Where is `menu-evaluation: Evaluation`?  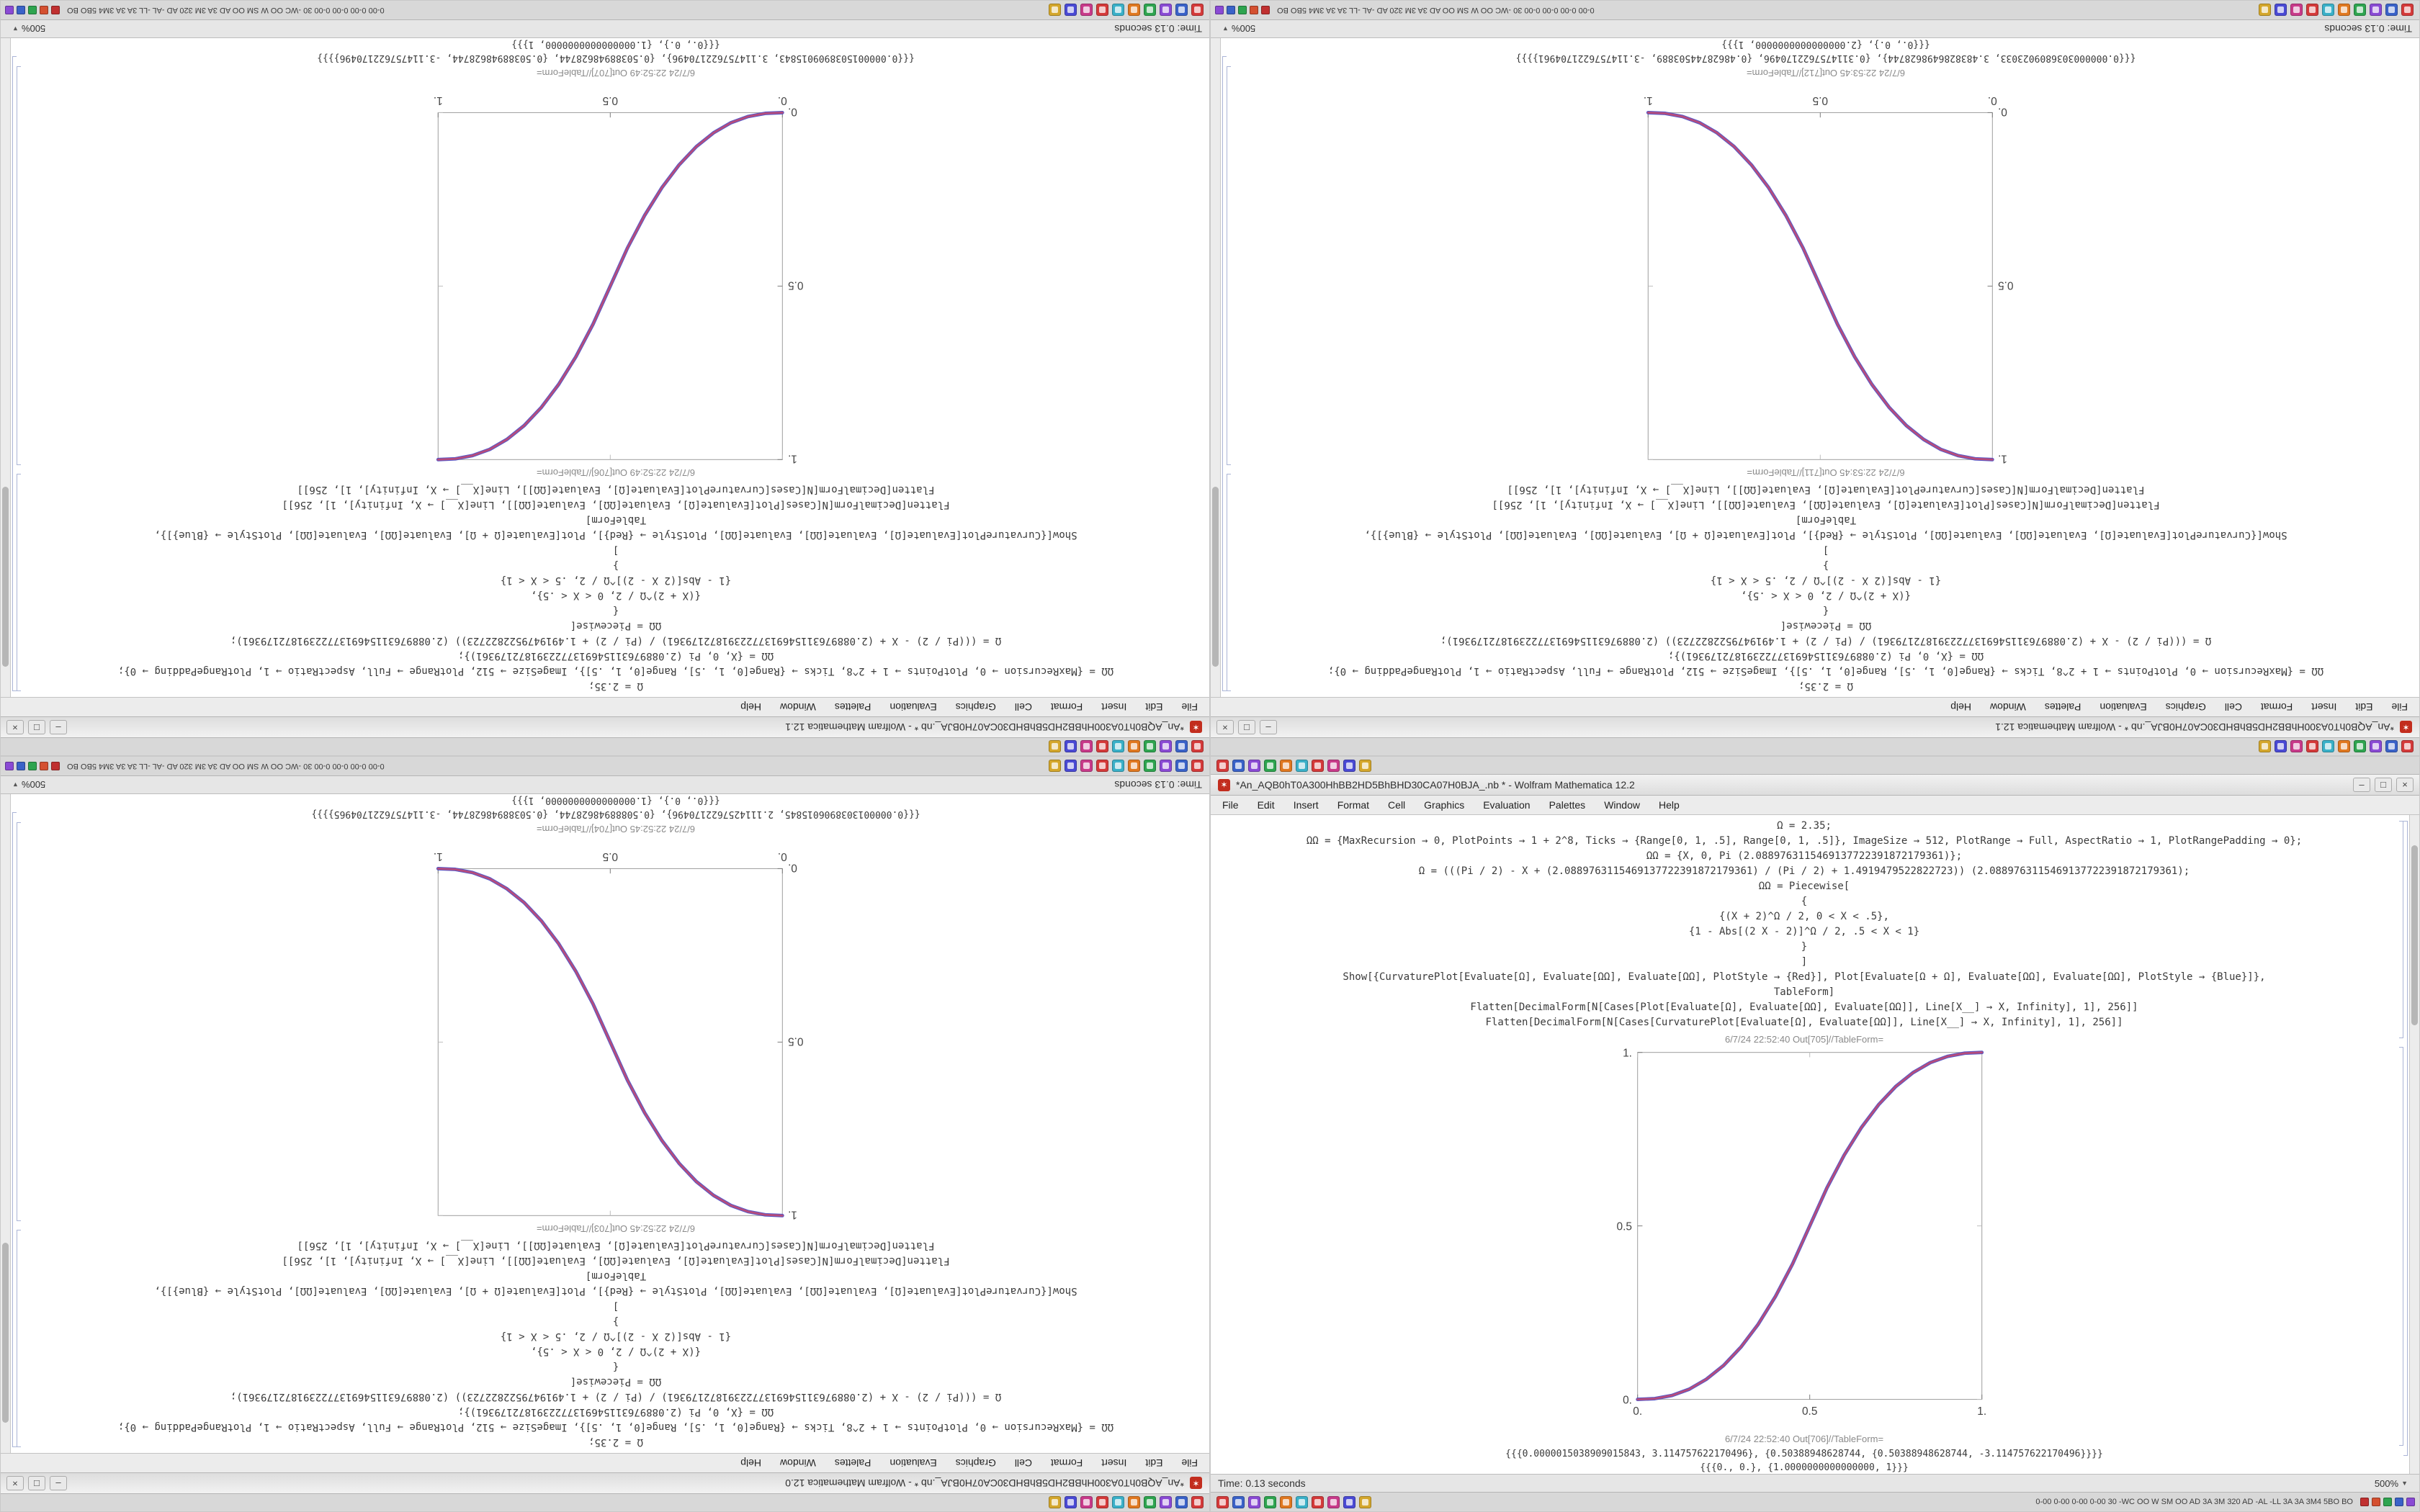 menu-evaluation: Evaluation is located at coordinates (913, 707).